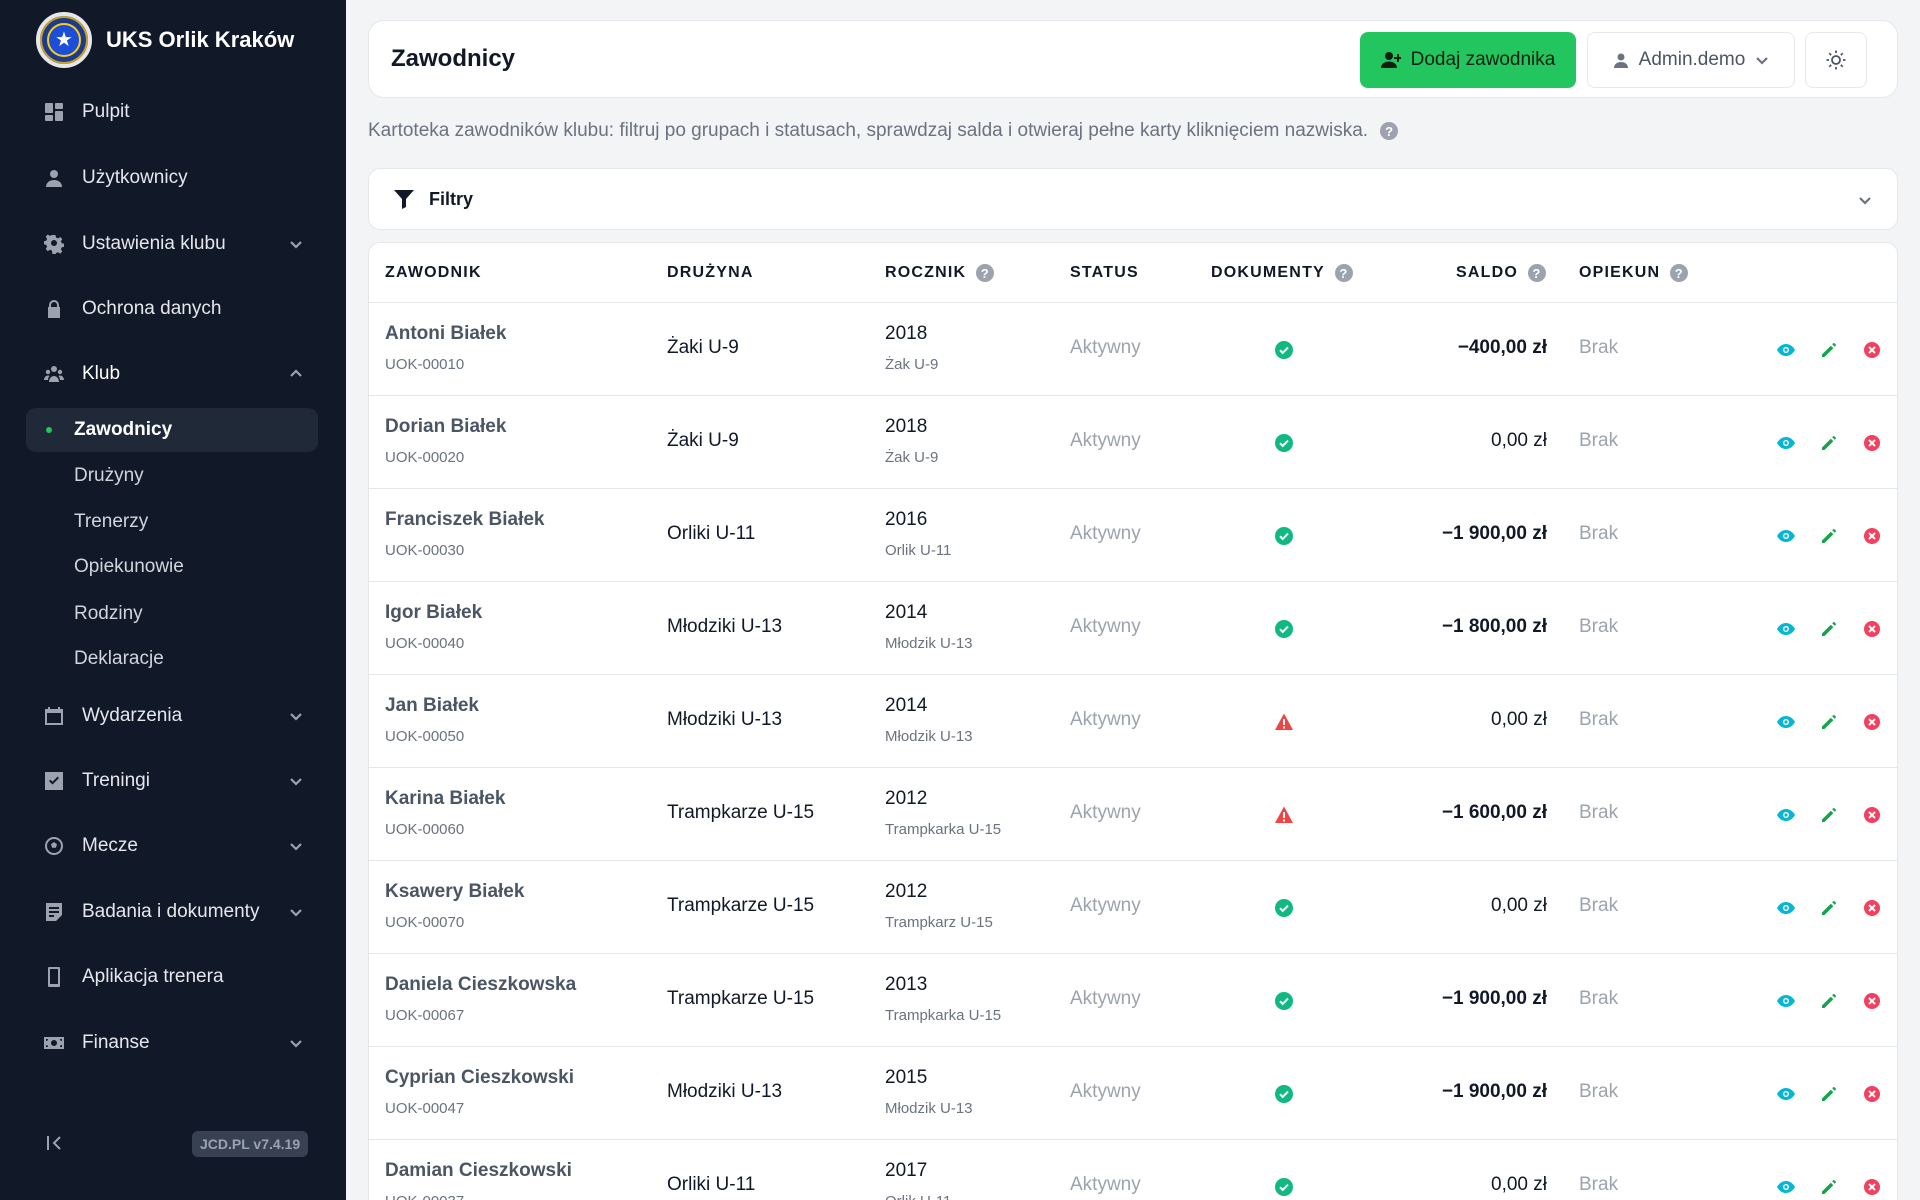 The width and height of the screenshot is (1920, 1200). Describe the element at coordinates (1519, 719) in the screenshot. I see `player-balance: 0,00 zł` at that location.